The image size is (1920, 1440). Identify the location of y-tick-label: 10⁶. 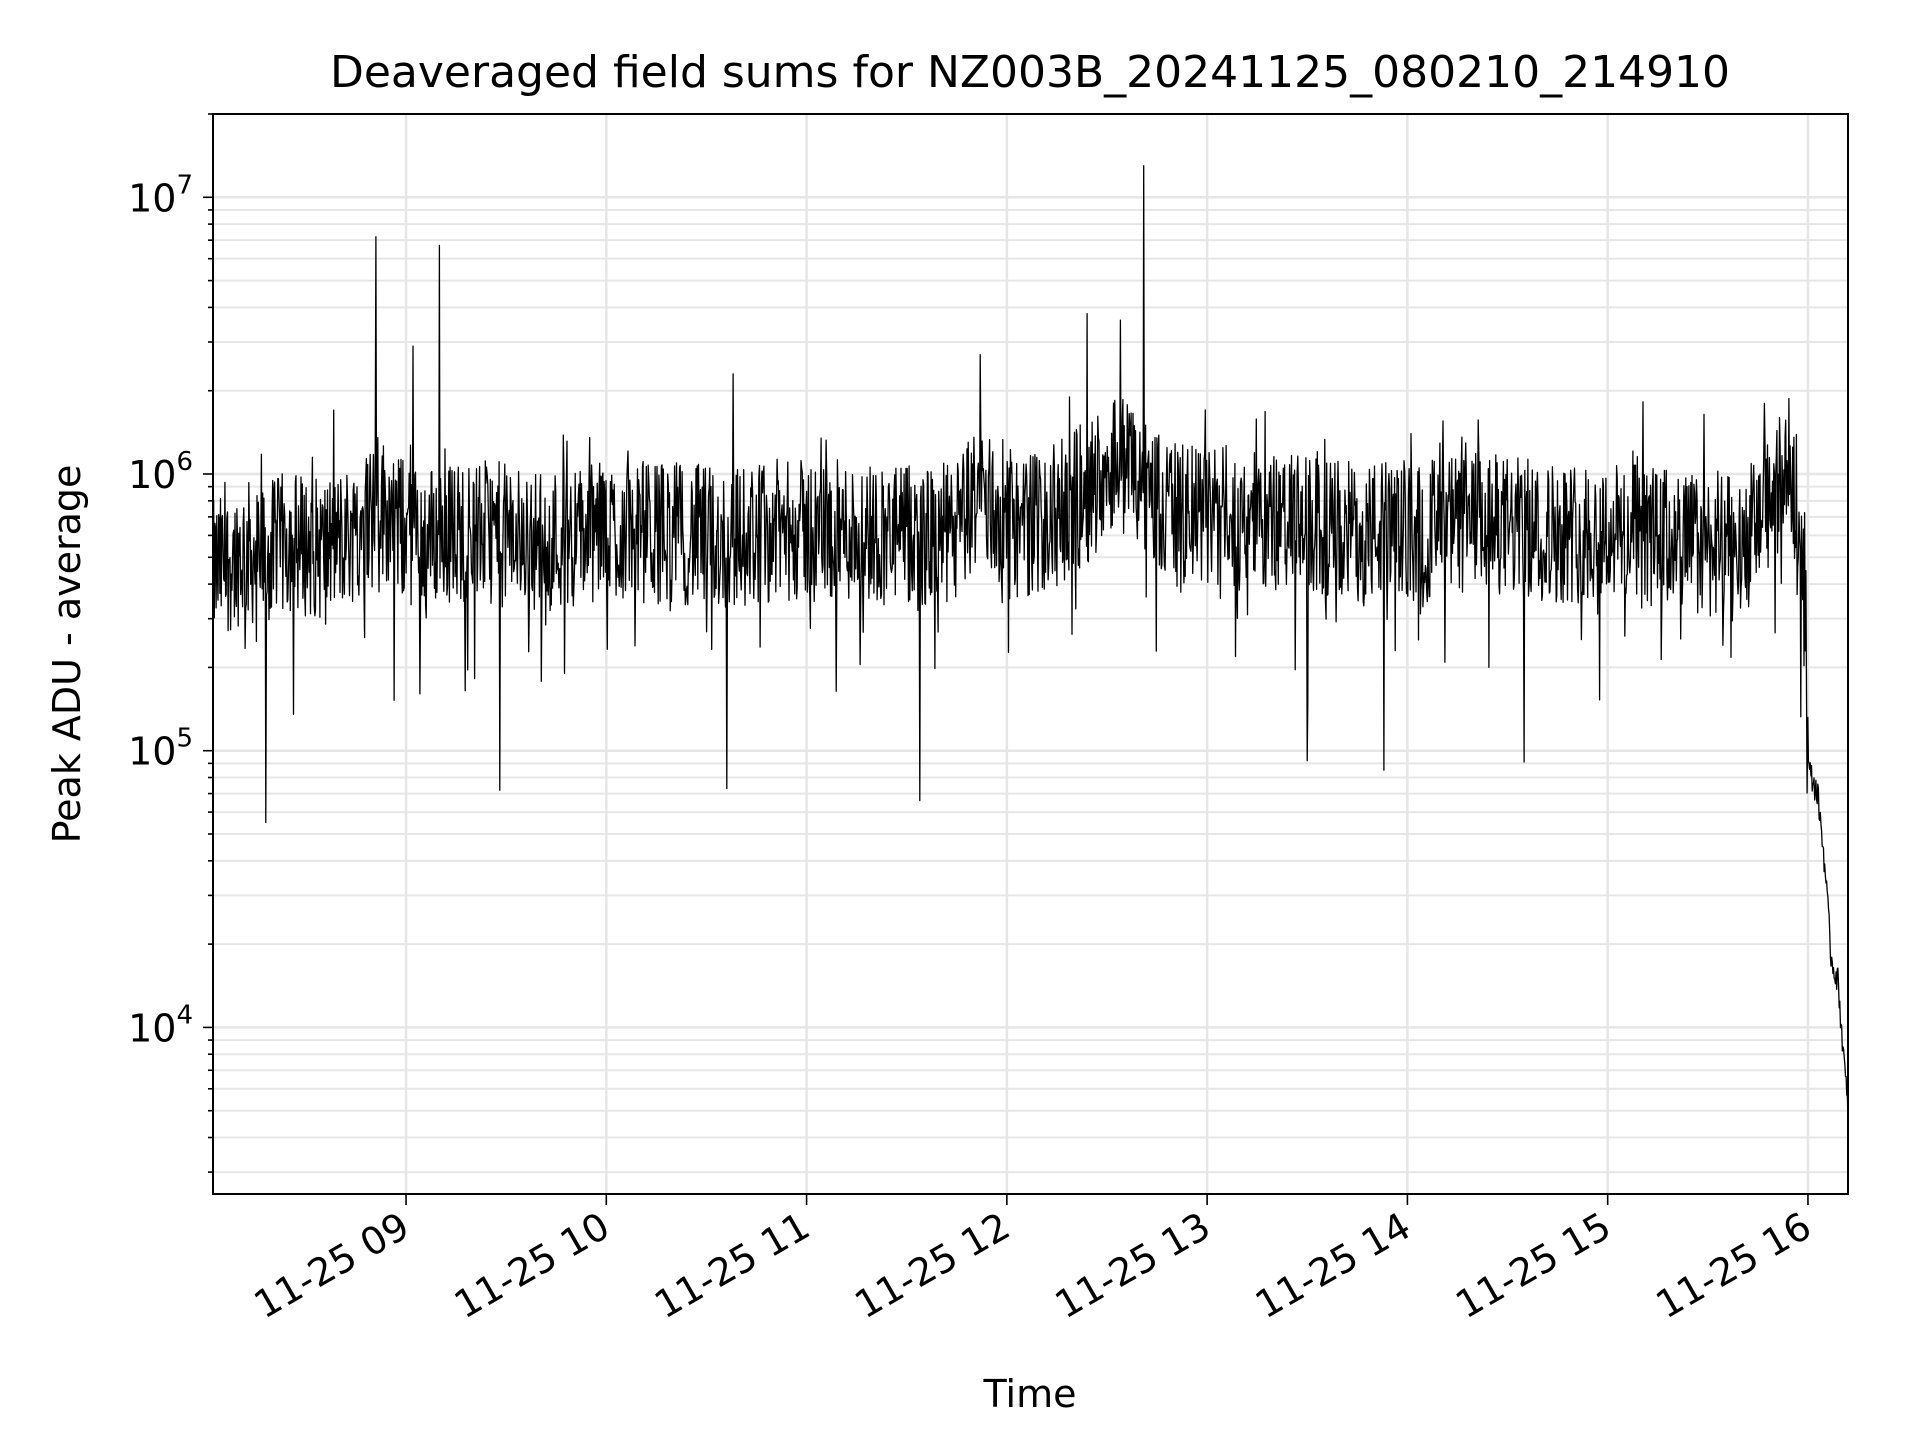
(160, 472).